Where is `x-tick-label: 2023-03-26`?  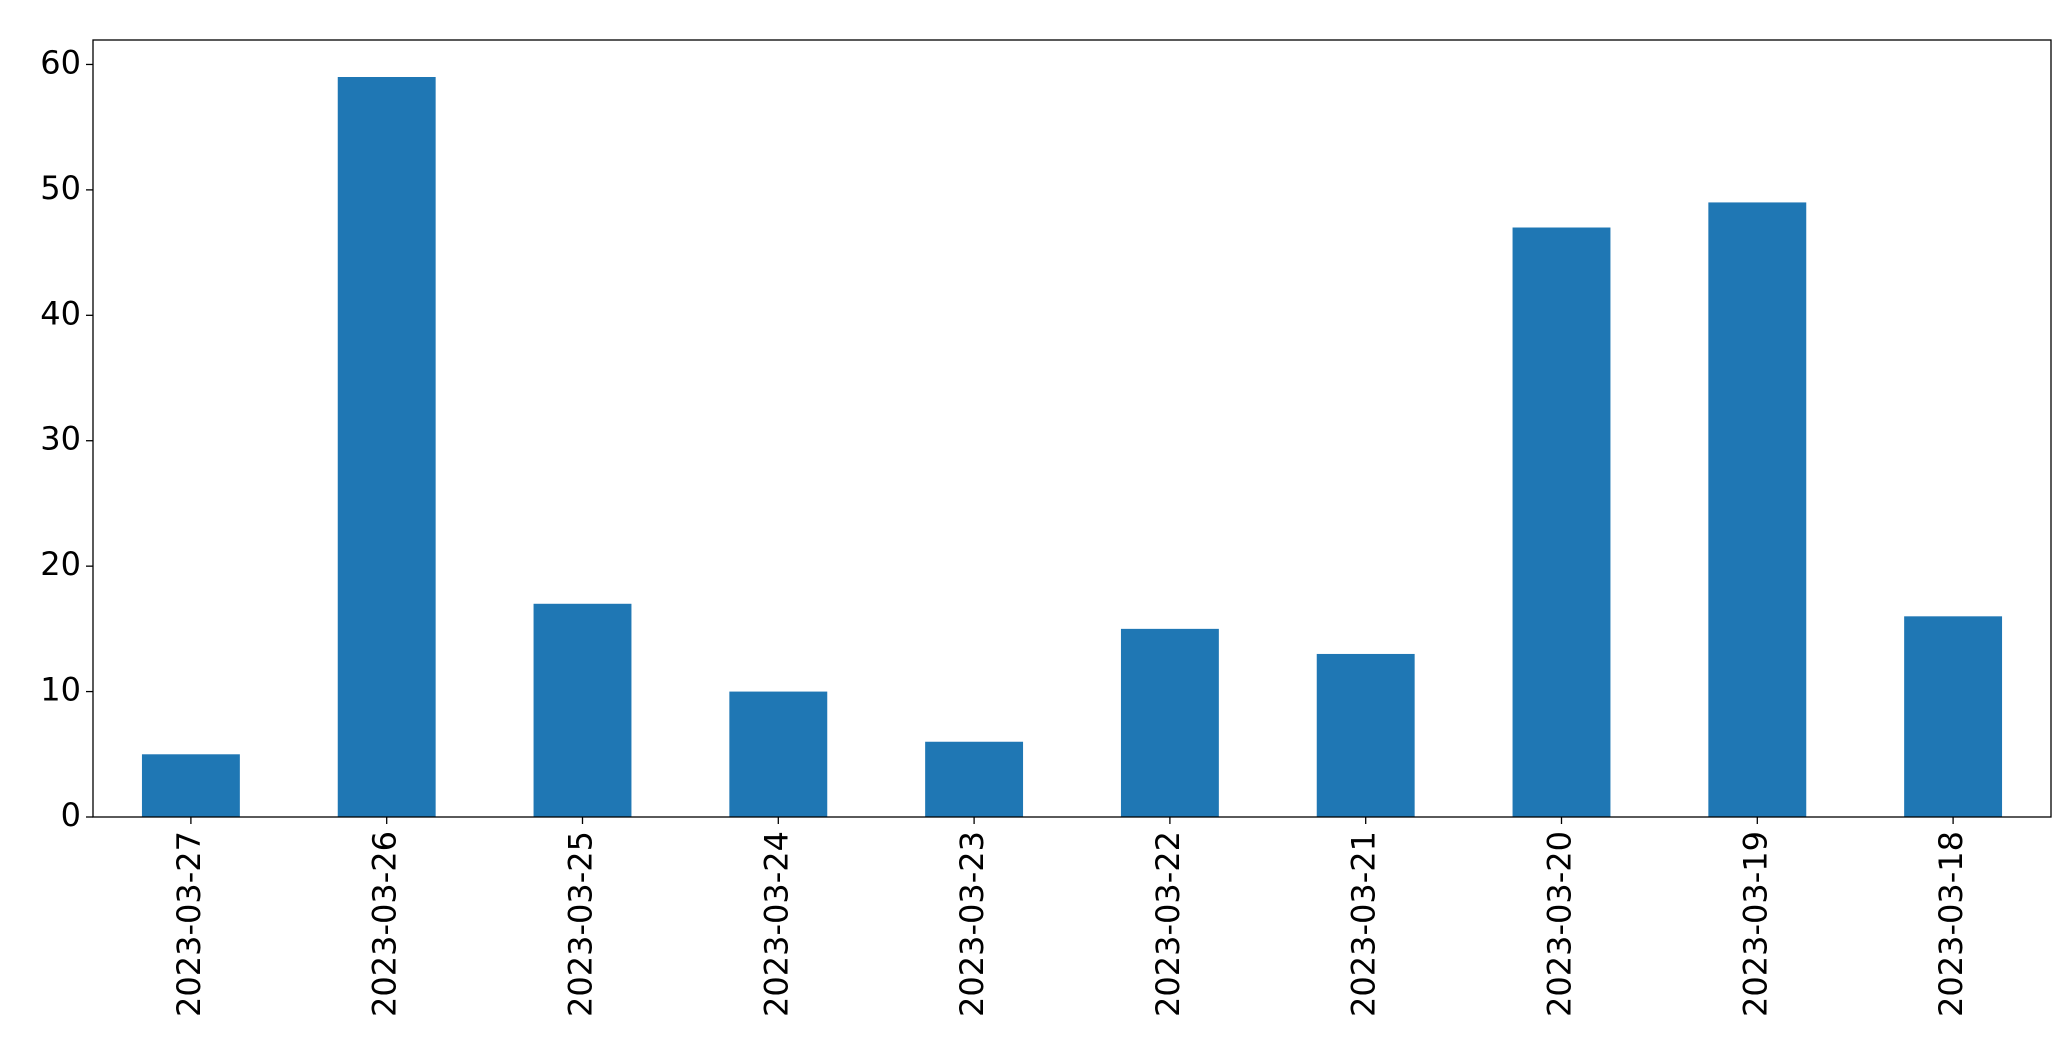 x-tick-label: 2023-03-26 is located at coordinates (385, 924).